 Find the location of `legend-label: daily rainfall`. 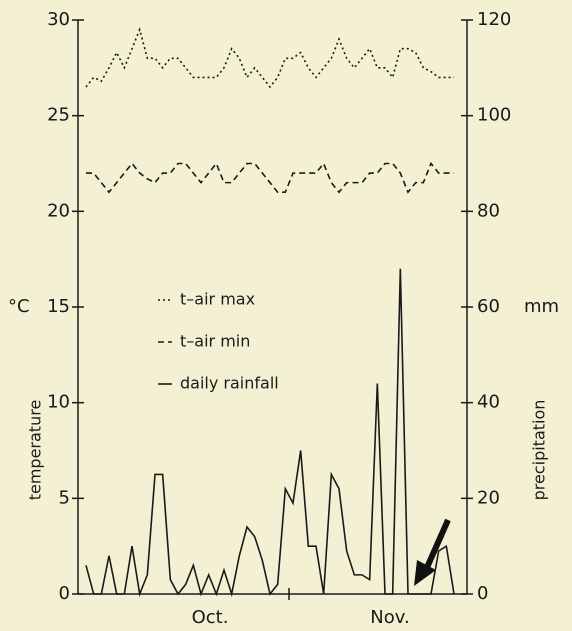

legend-label: daily rainfall is located at coordinates (229, 383).